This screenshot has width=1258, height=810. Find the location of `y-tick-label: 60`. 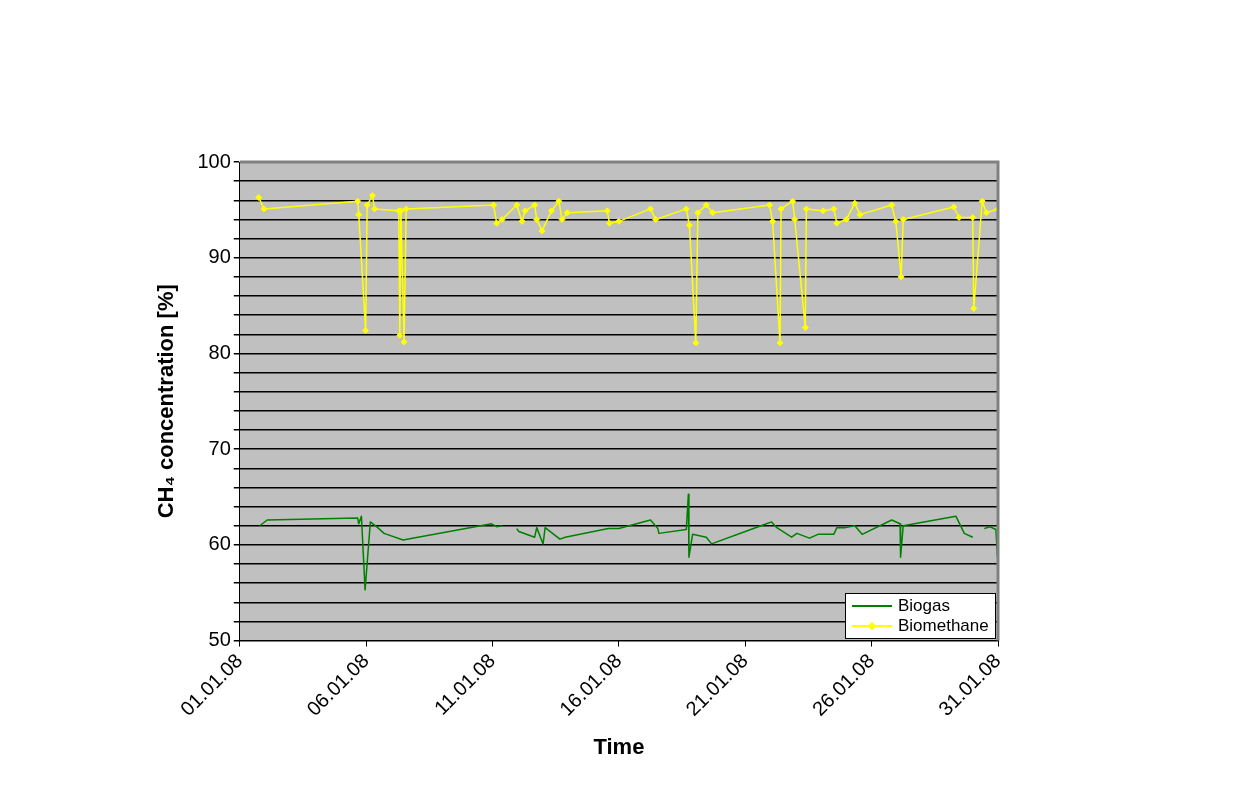

y-tick-label: 60 is located at coordinates (219, 543).